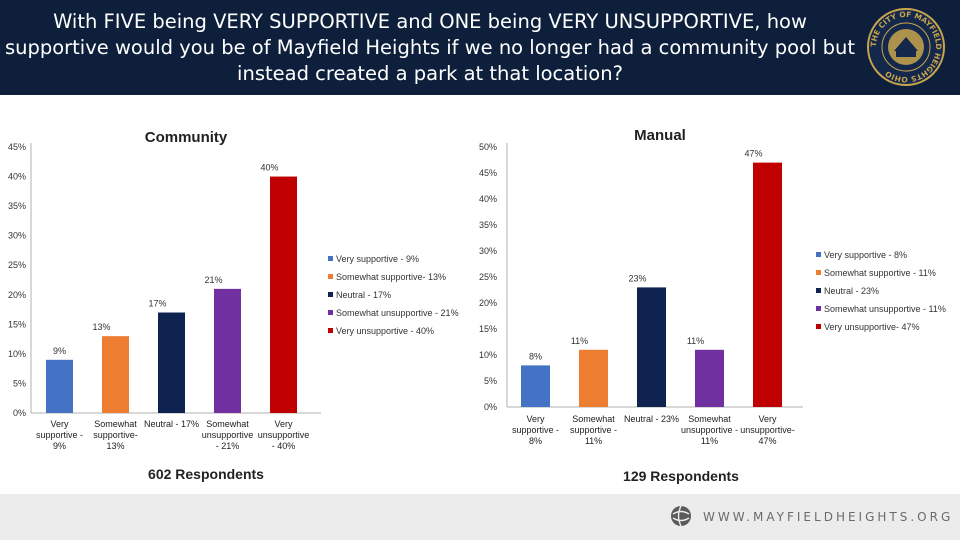 This screenshot has width=960, height=540. Describe the element at coordinates (906, 47) in the screenshot. I see `city-seal-logo: THE CITY OF MAYFIELD HEIGHTS OHIO` at that location.